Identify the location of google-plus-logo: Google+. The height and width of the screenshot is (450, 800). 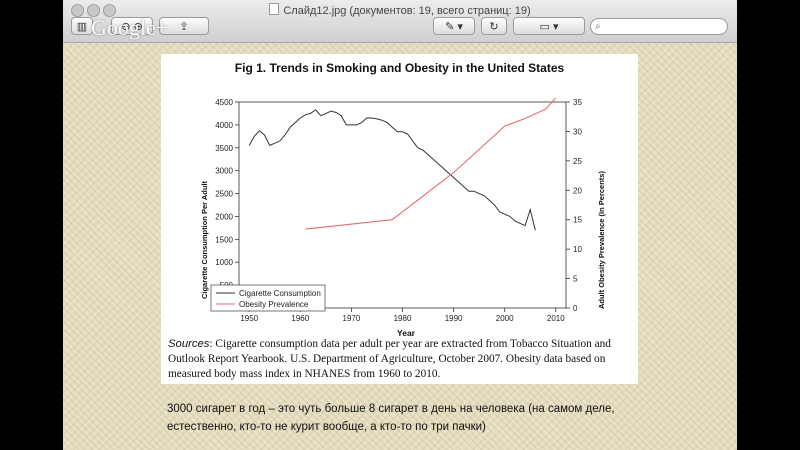
(130, 27).